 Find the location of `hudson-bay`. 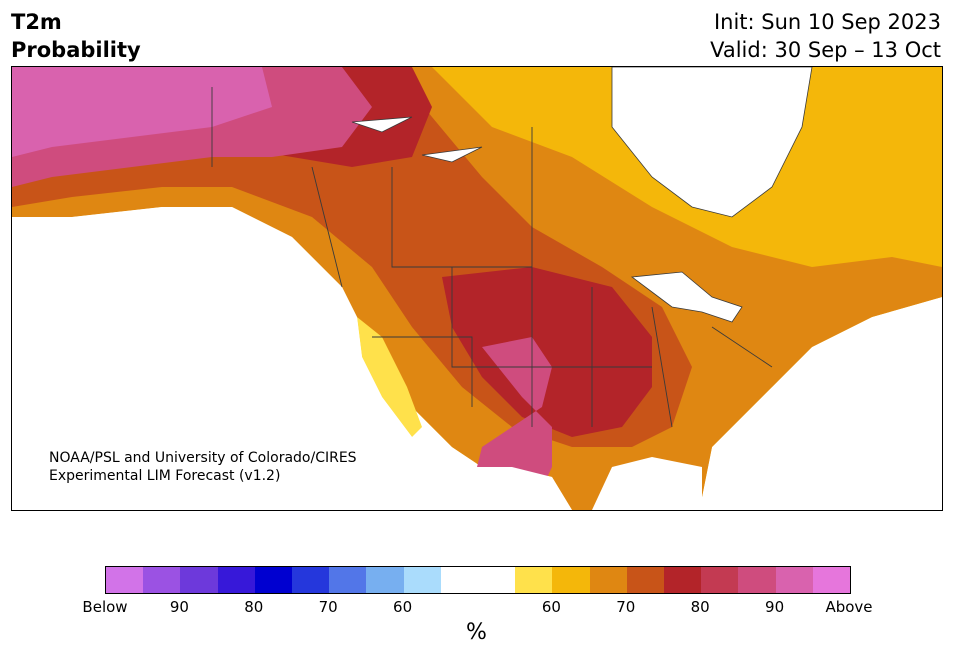

hudson-bay is located at coordinates (712, 142).